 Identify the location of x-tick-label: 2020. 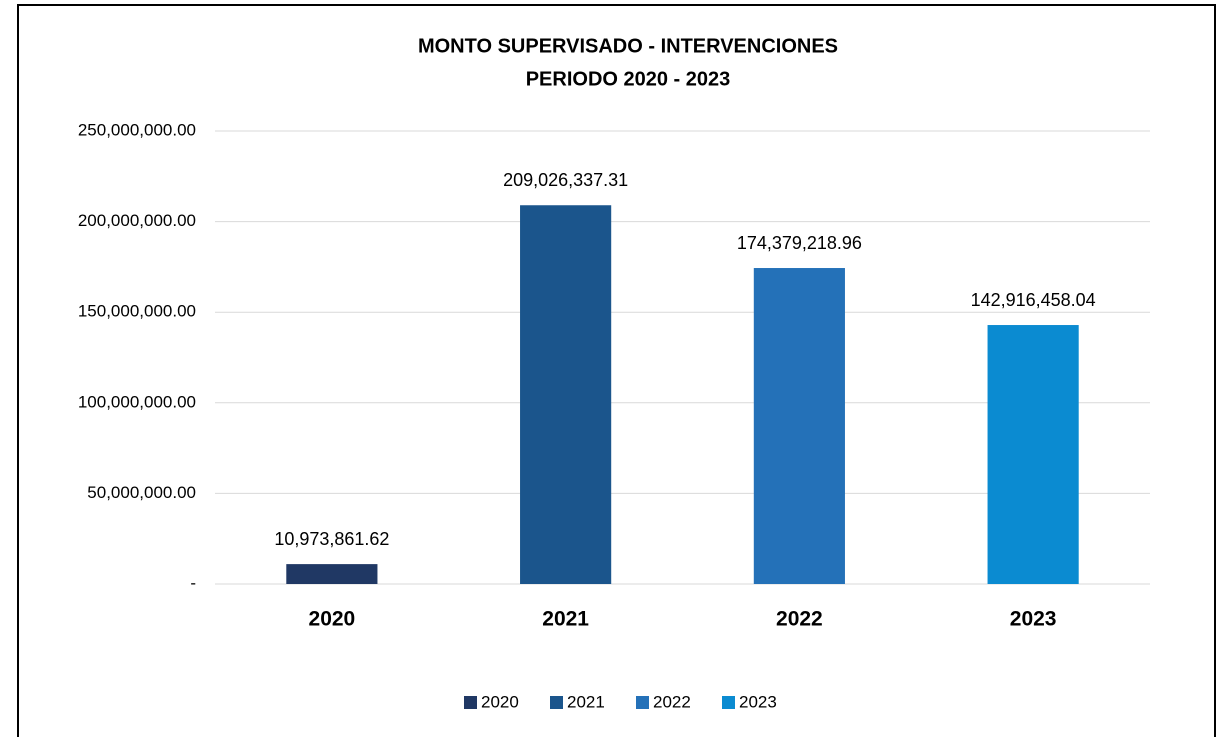
(332, 619).